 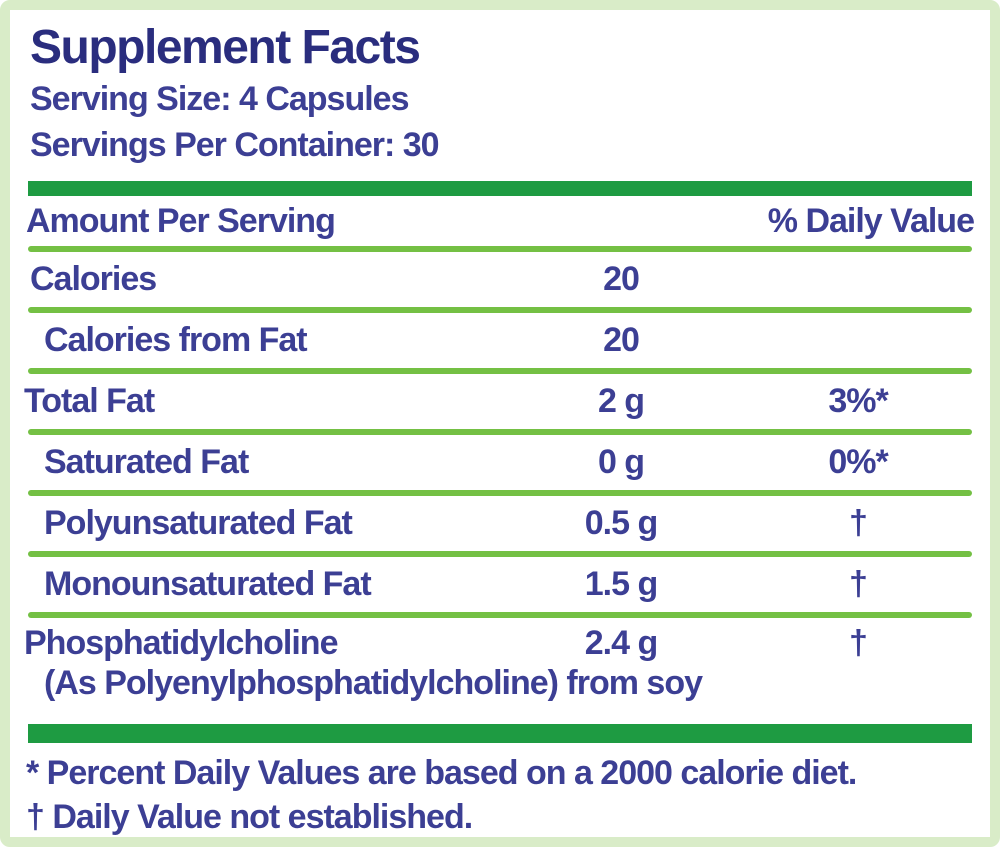 I want to click on nutrient-daily-value: 0%*, so click(x=858, y=462).